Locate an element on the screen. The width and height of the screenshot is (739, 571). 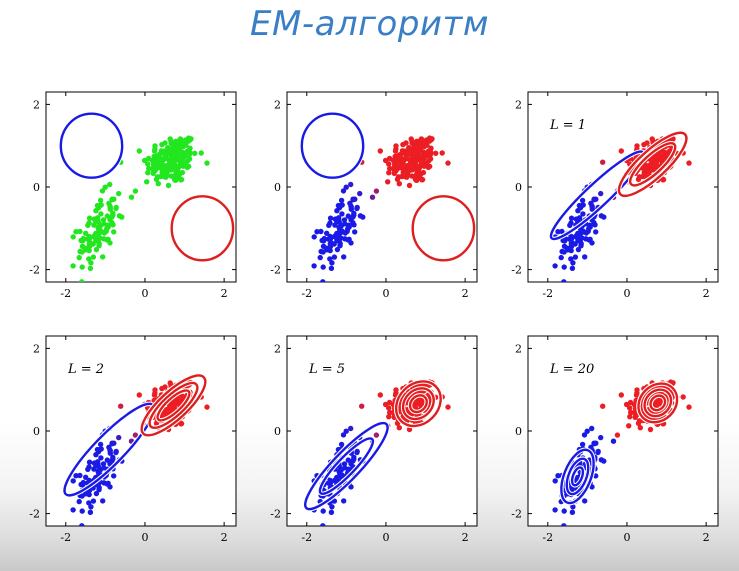
y-tick-label: 2 is located at coordinates (36, 104).